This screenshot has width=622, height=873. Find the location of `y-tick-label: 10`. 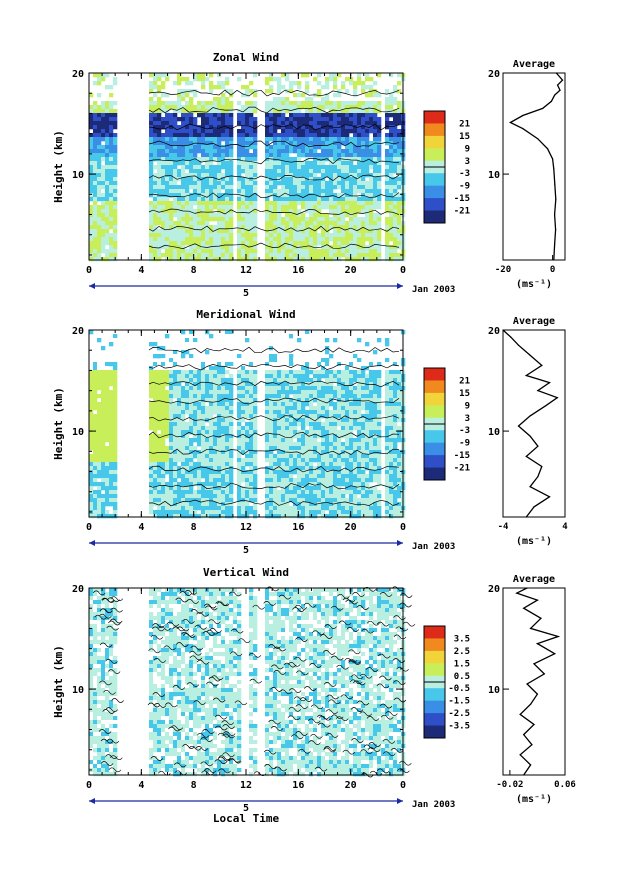

y-tick-label: 10 is located at coordinates (78, 175).